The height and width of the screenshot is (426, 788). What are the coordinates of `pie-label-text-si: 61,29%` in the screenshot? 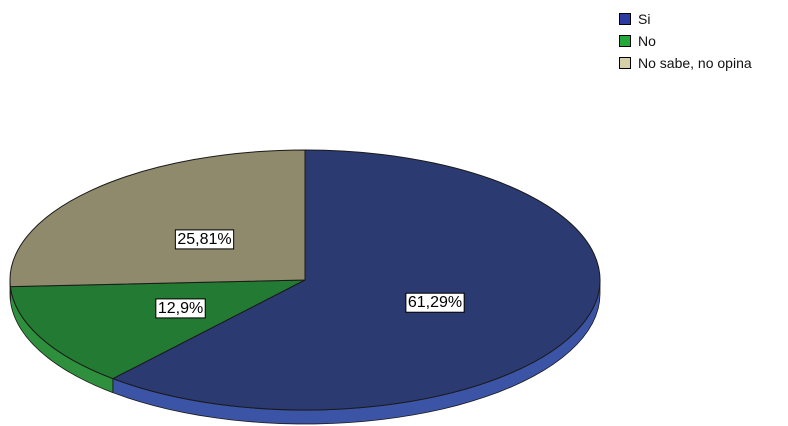 It's located at (435, 302).